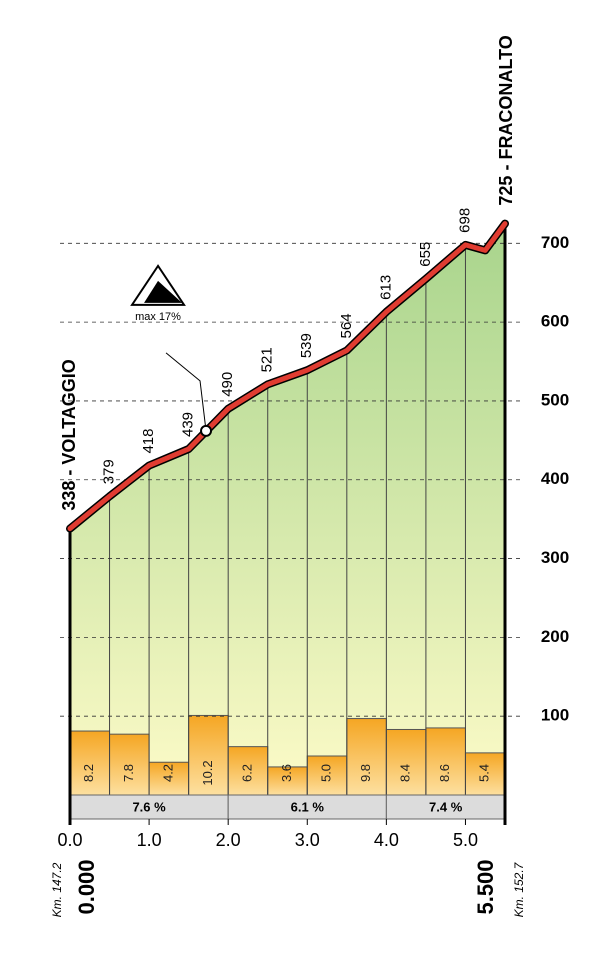 The image size is (609, 954). Describe the element at coordinates (519, 889) in the screenshot. I see `end-km: Km. 152.7` at that location.